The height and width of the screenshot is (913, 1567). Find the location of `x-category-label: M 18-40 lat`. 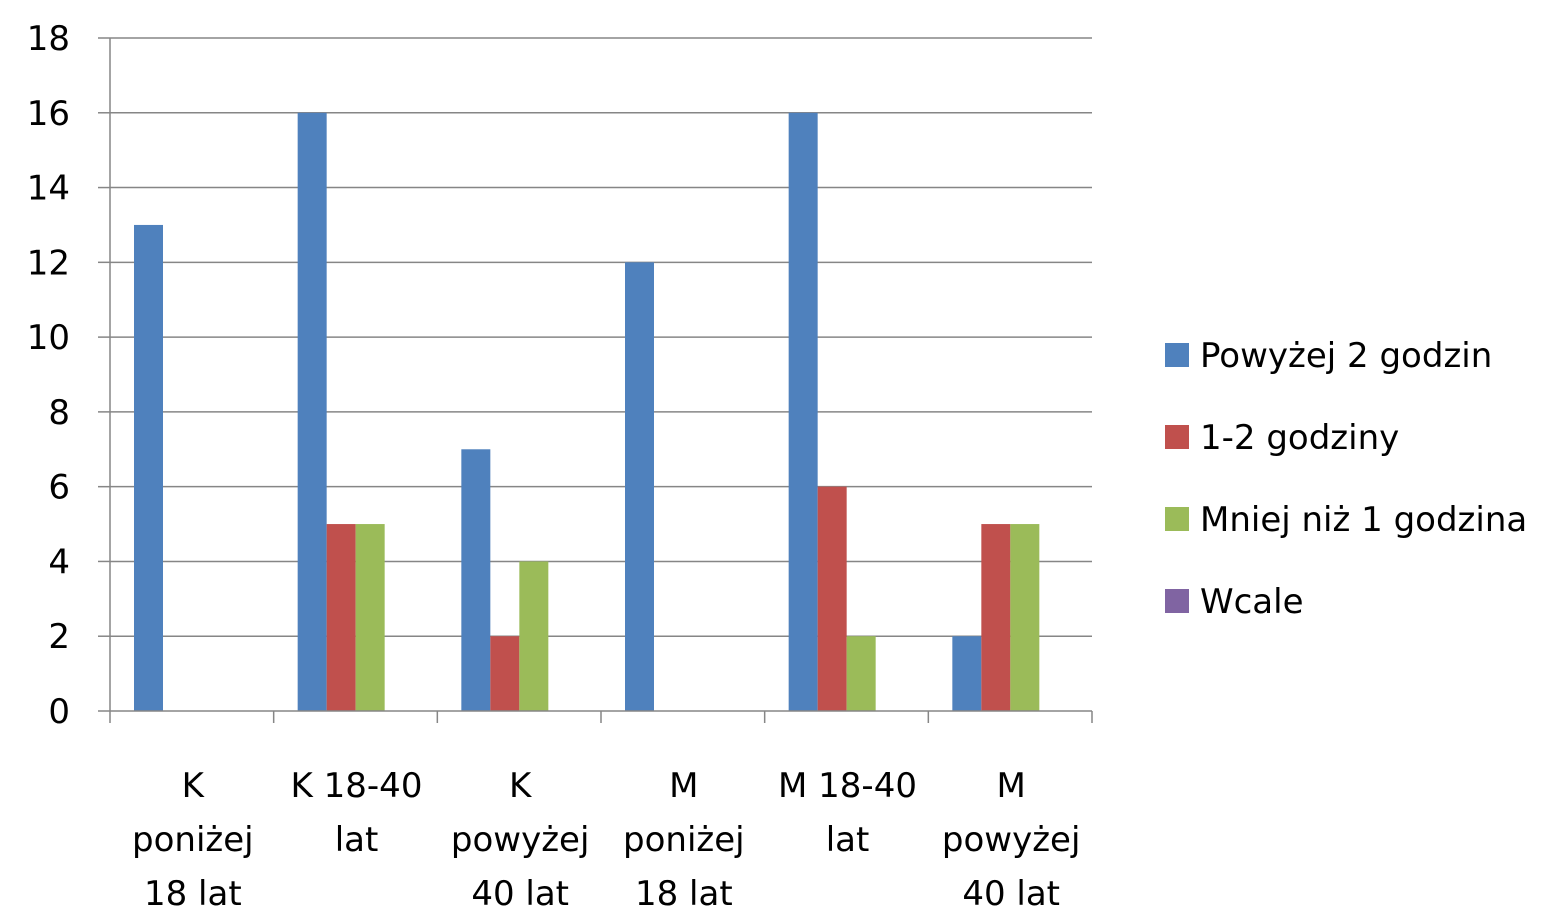

x-category-label: M 18-40 lat is located at coordinates (847, 813).